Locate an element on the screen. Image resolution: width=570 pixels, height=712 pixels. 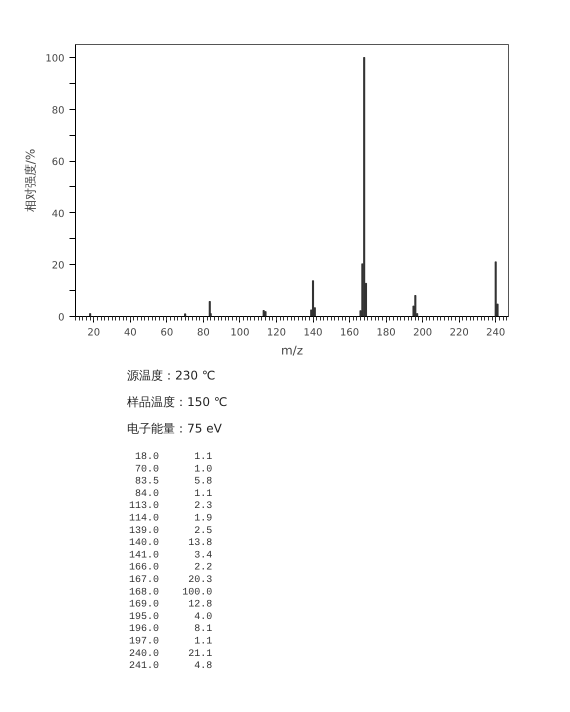
y-tick-label: 80 is located at coordinates (58, 110).